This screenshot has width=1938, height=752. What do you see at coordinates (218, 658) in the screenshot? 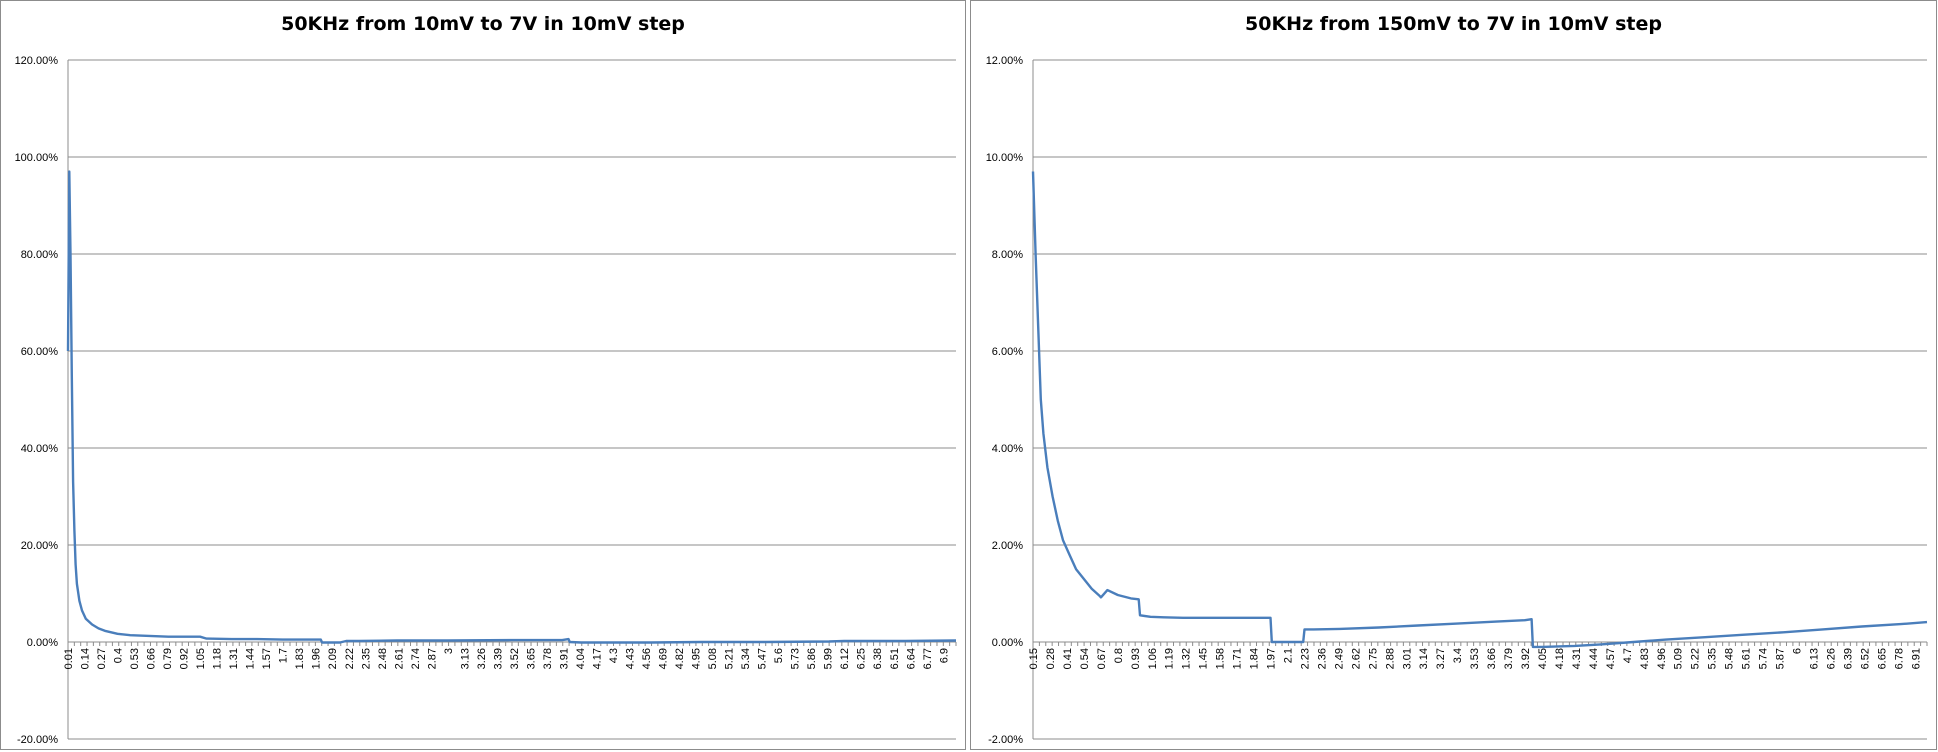
I see `x-tick-label: 1.18` at bounding box center [218, 658].